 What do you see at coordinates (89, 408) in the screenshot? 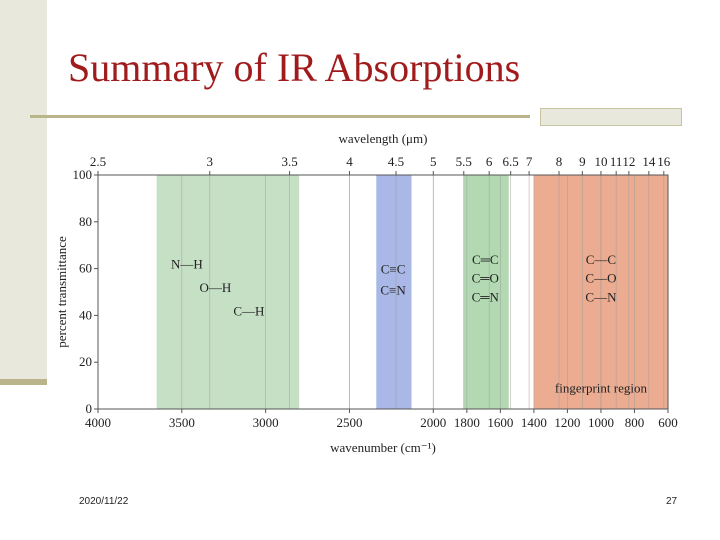
I see `y-tick-label-0: 0` at bounding box center [89, 408].